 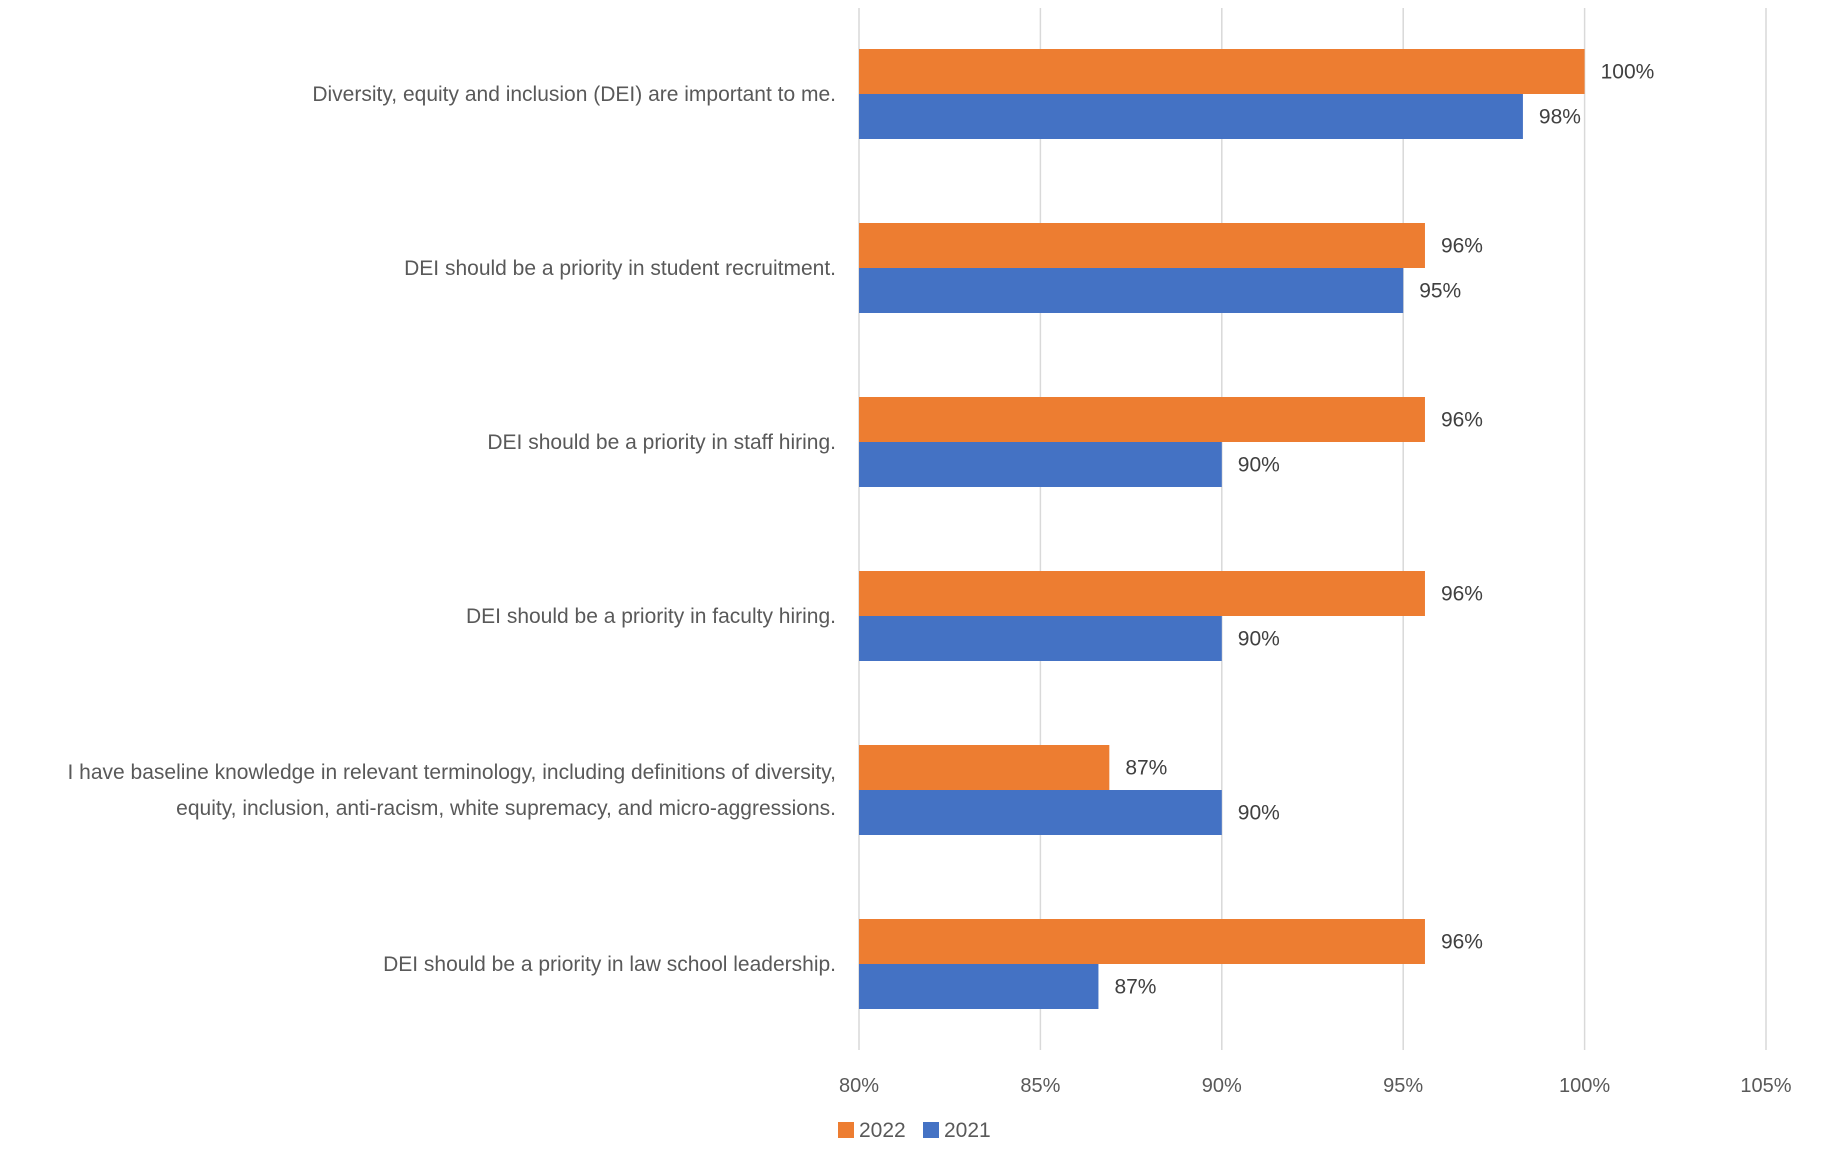 I want to click on data-label-2021-3: 90%, so click(x=1259, y=639).